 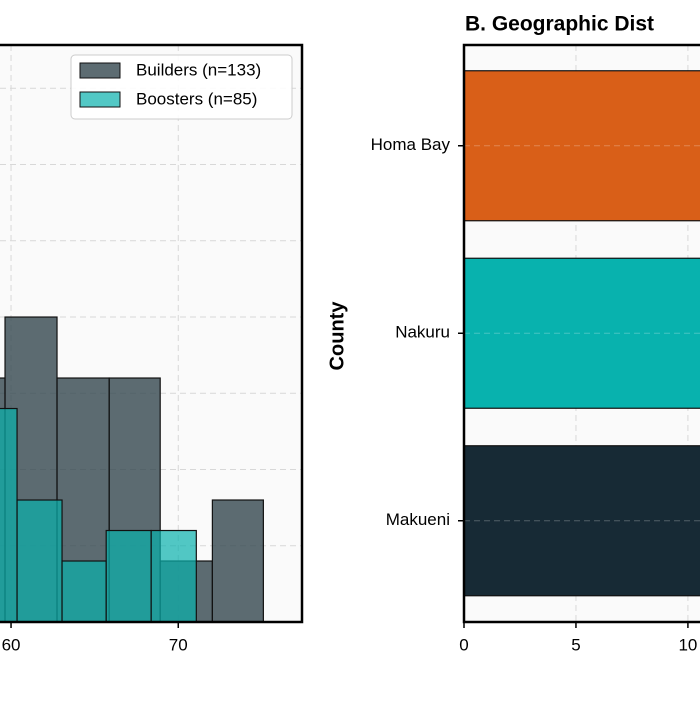 What do you see at coordinates (559, 24) in the screenshot?
I see `chart-title: B. Geographic Dist` at bounding box center [559, 24].